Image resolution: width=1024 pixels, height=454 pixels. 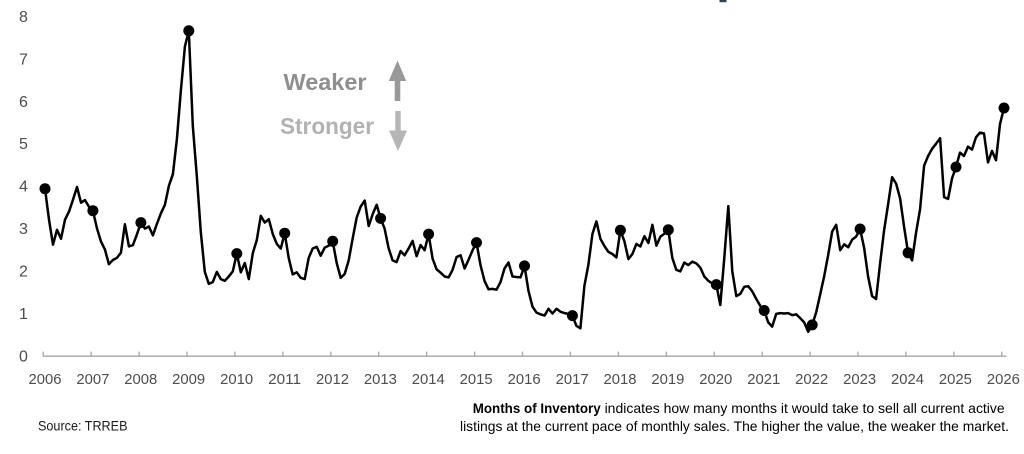 I want to click on svg-text: 2, so click(x=23, y=272).